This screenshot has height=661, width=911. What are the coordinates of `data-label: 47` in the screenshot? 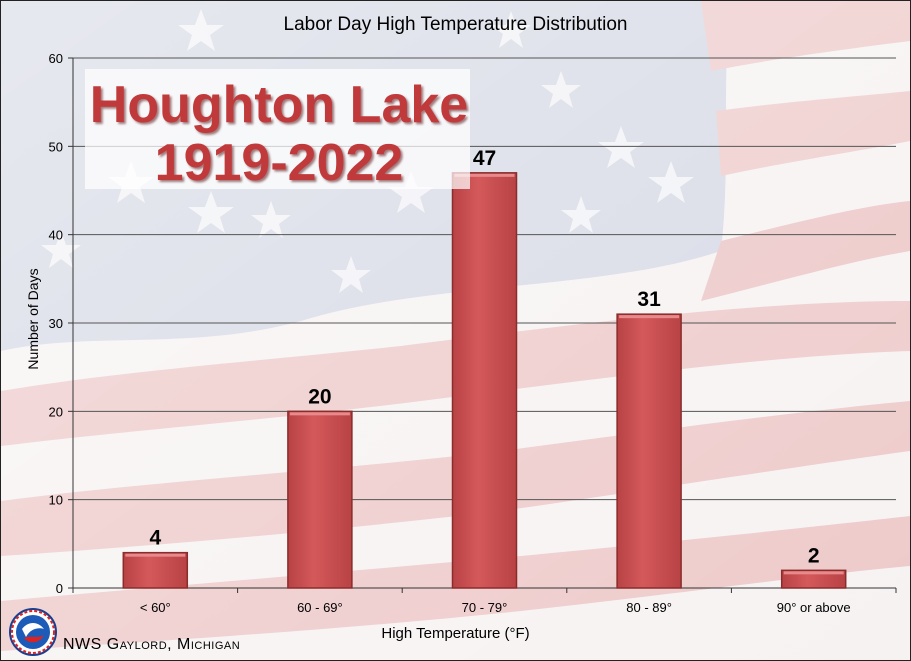 It's located at (484, 158).